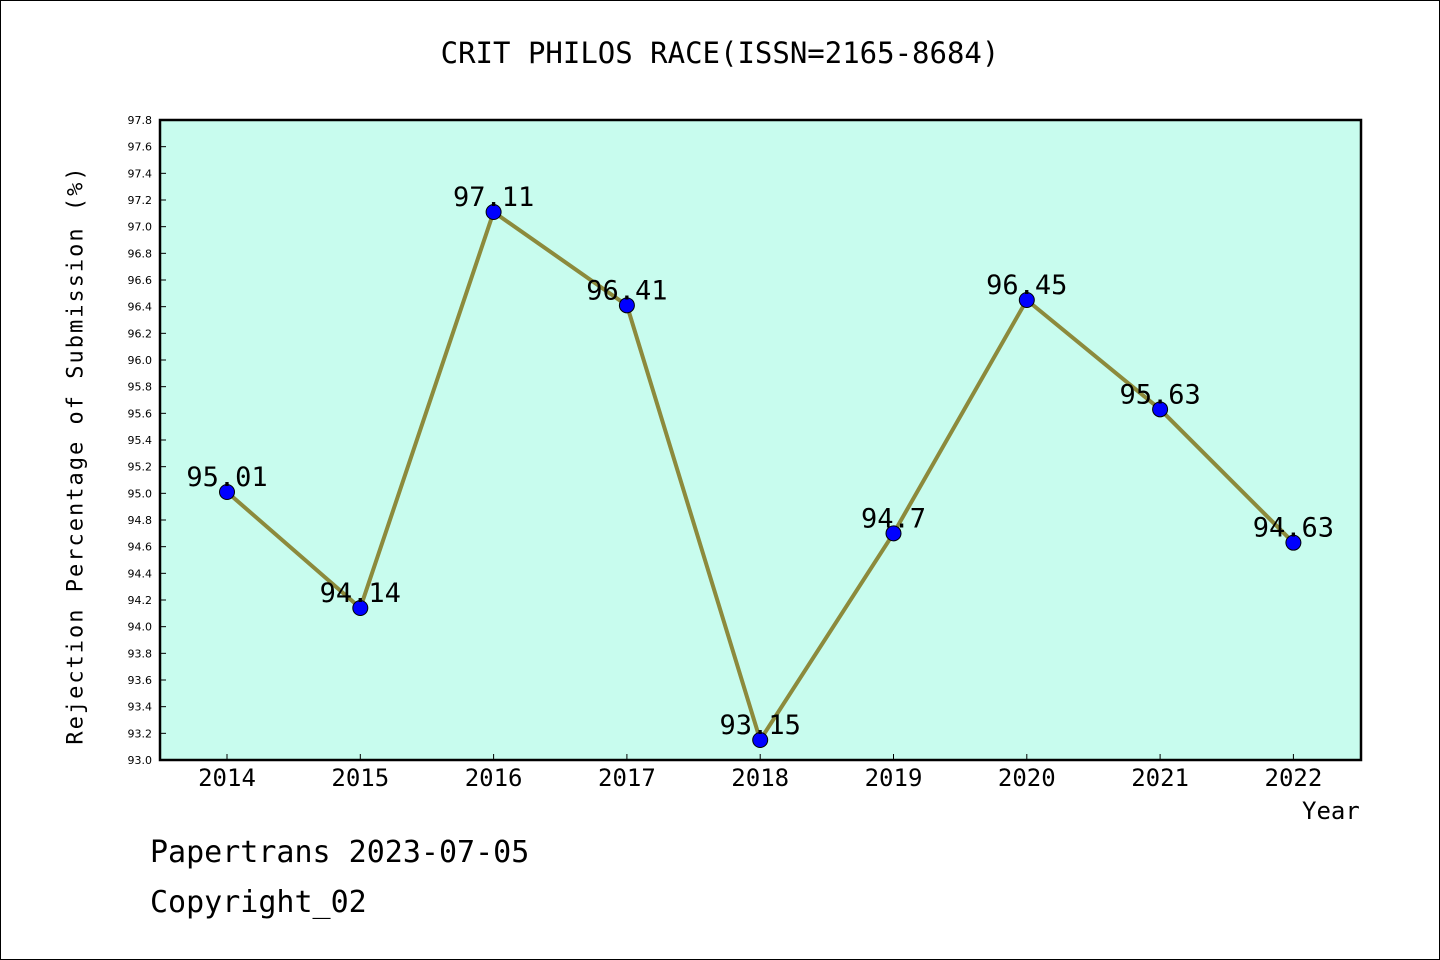  Describe the element at coordinates (140, 360) in the screenshot. I see `y-tick-label: 96.0` at that location.